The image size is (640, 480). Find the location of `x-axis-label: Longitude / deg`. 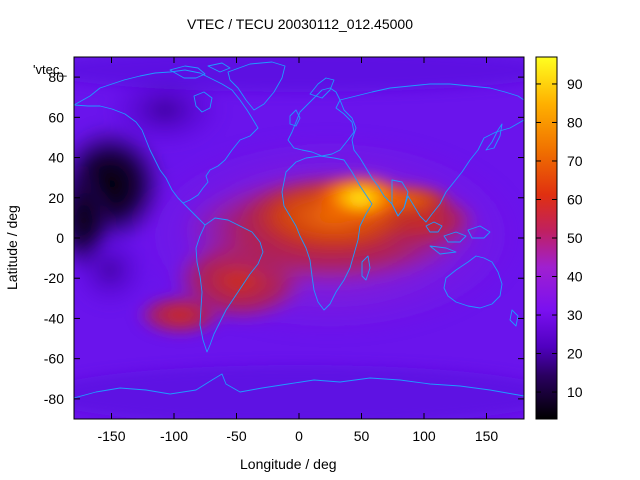

x-axis-label: Longitude / deg is located at coordinates (288, 464).